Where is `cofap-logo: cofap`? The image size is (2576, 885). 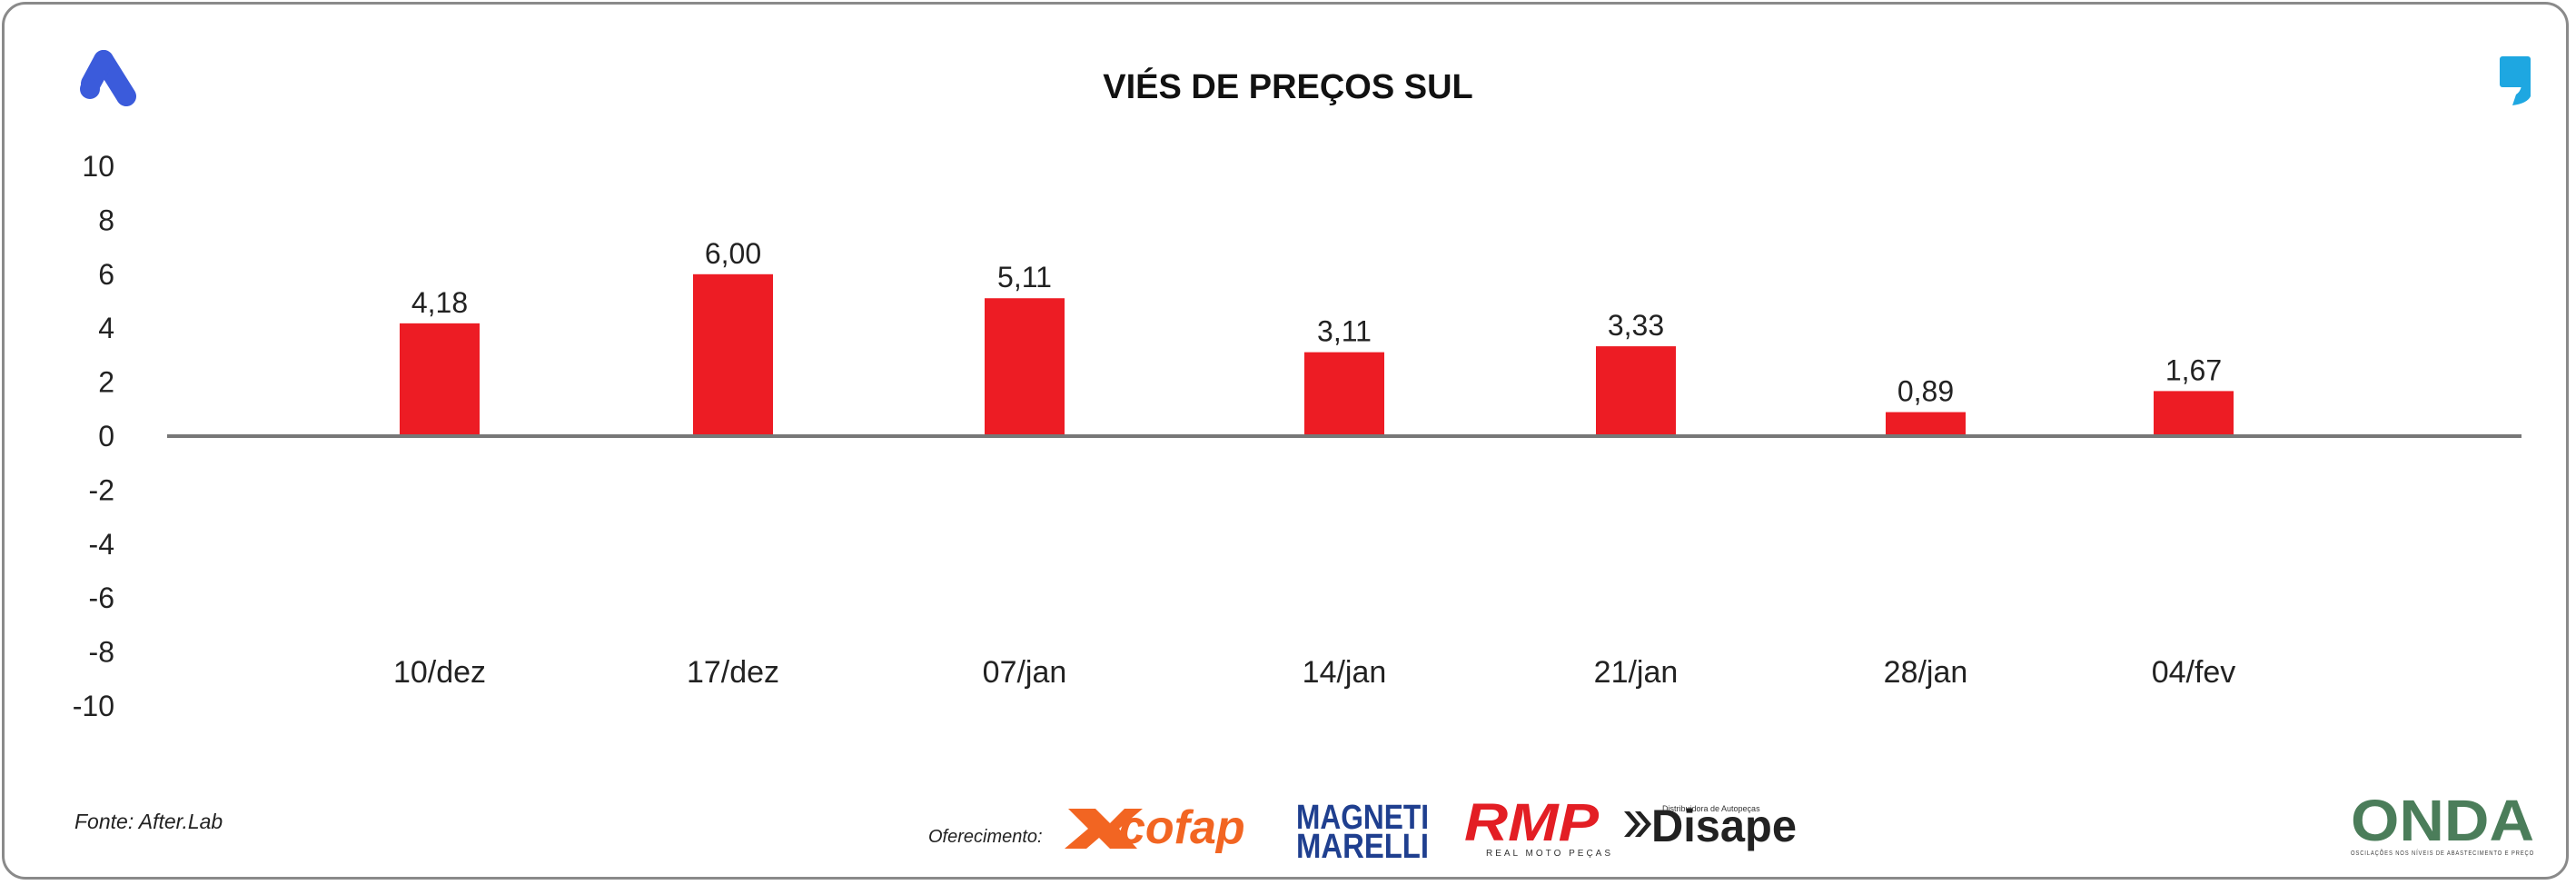 cofap-logo: cofap is located at coordinates (1155, 827).